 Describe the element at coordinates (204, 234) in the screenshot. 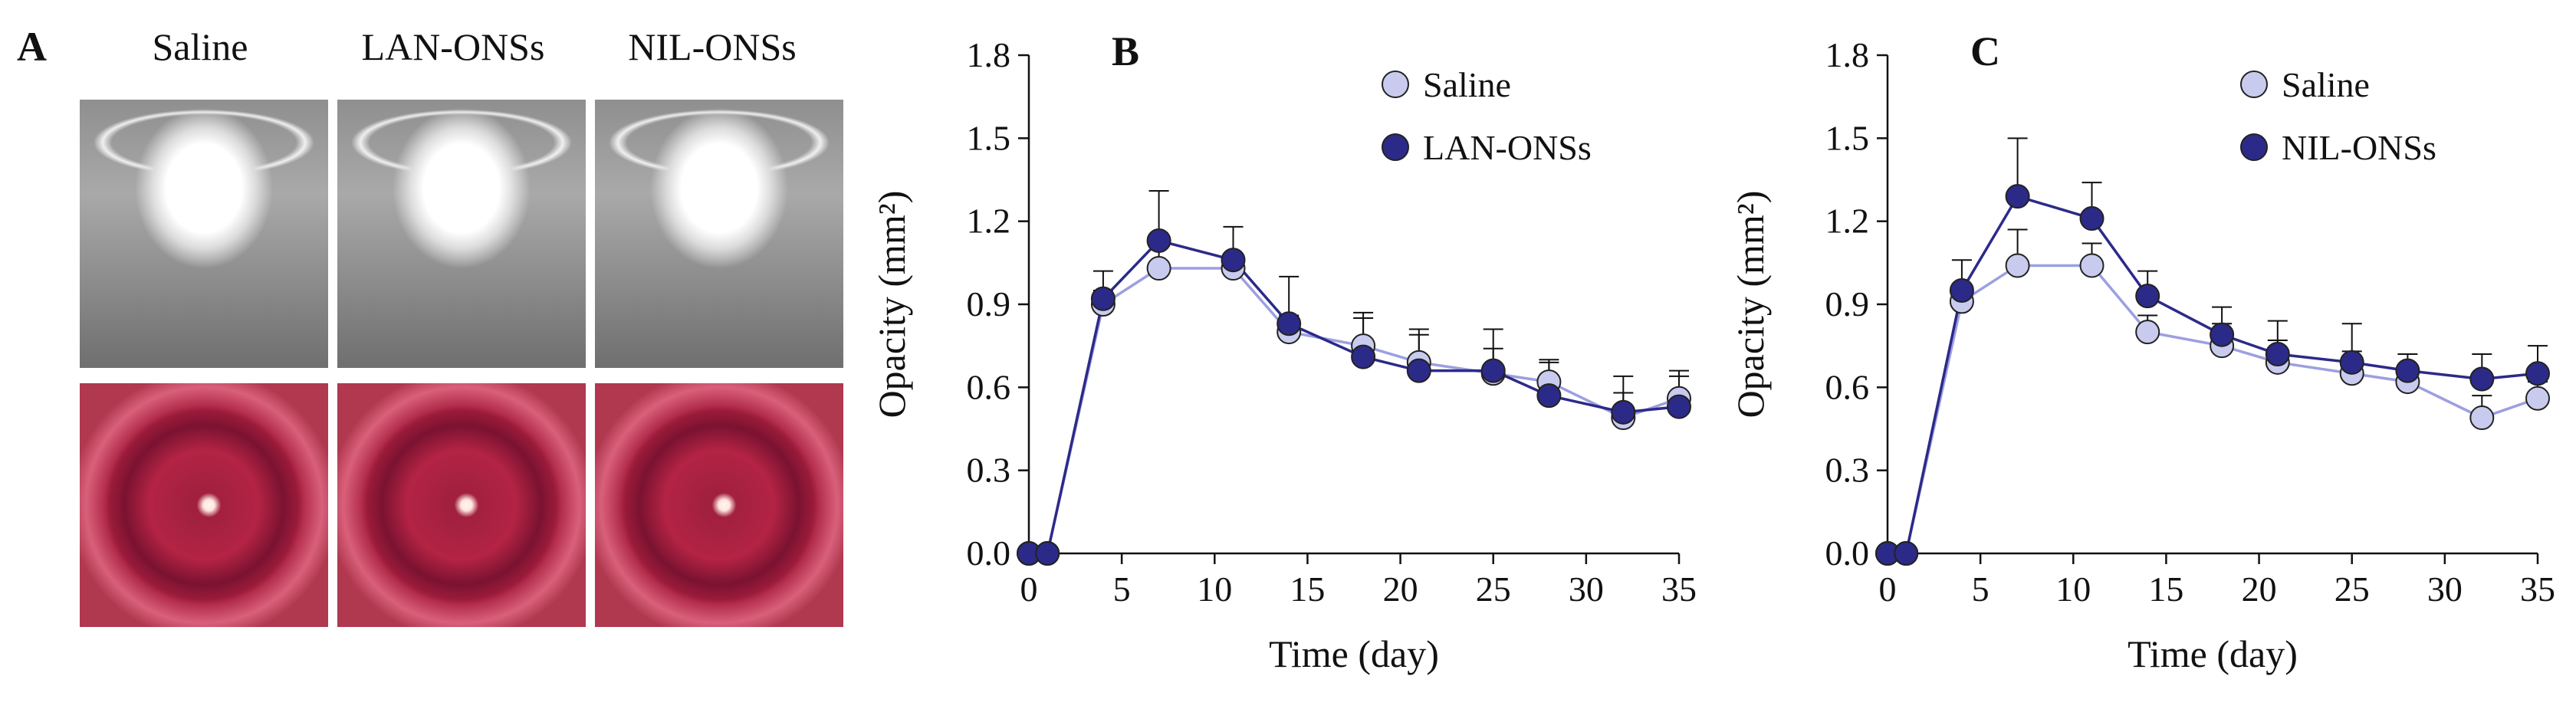

I see `eye-image-saline-gray` at that location.